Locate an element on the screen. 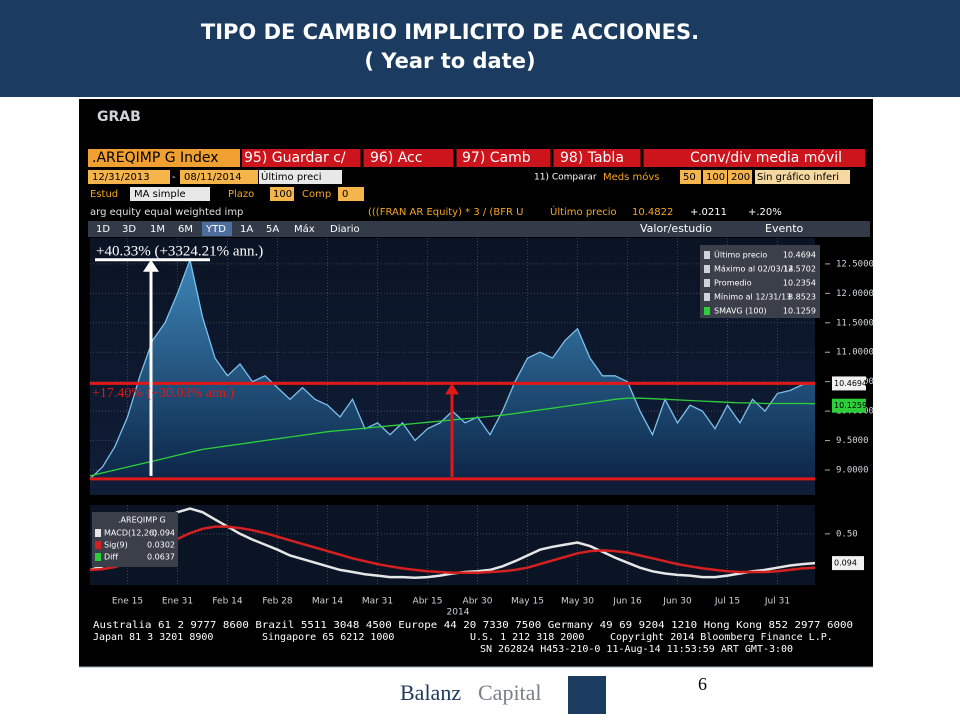 This screenshot has width=960, height=720. value-study-button: Valor/estudio is located at coordinates (676, 228).